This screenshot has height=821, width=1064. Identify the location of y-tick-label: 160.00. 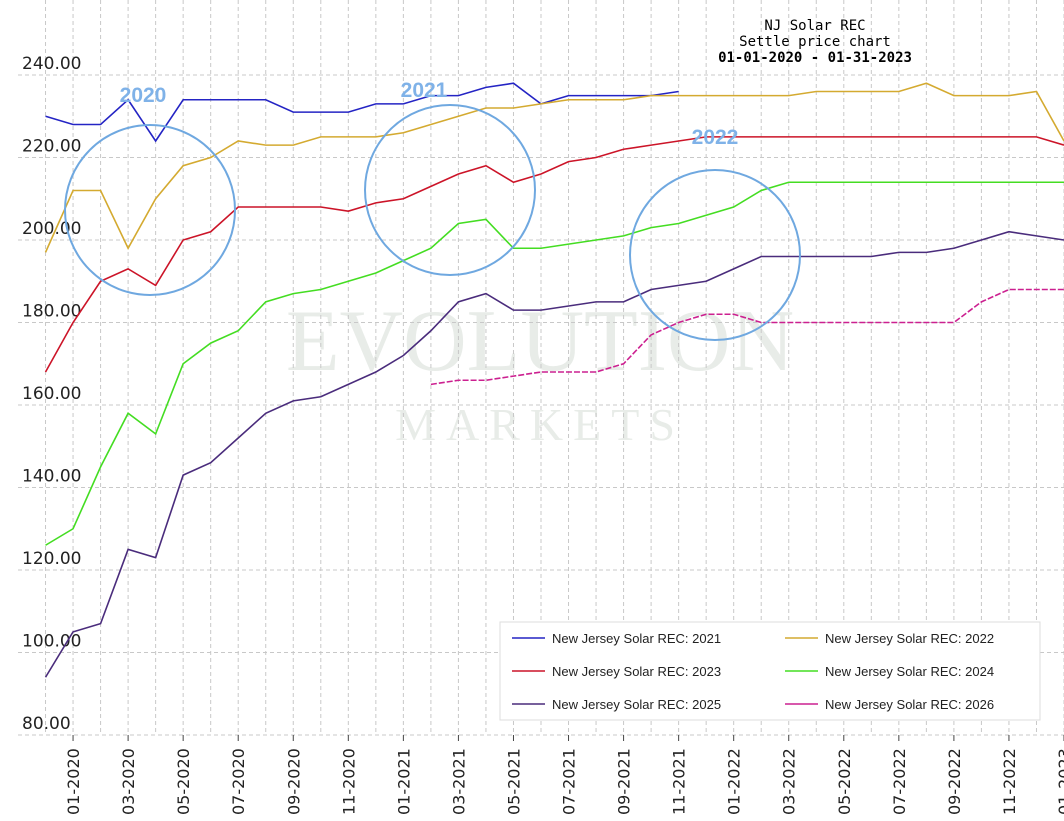
(51, 394).